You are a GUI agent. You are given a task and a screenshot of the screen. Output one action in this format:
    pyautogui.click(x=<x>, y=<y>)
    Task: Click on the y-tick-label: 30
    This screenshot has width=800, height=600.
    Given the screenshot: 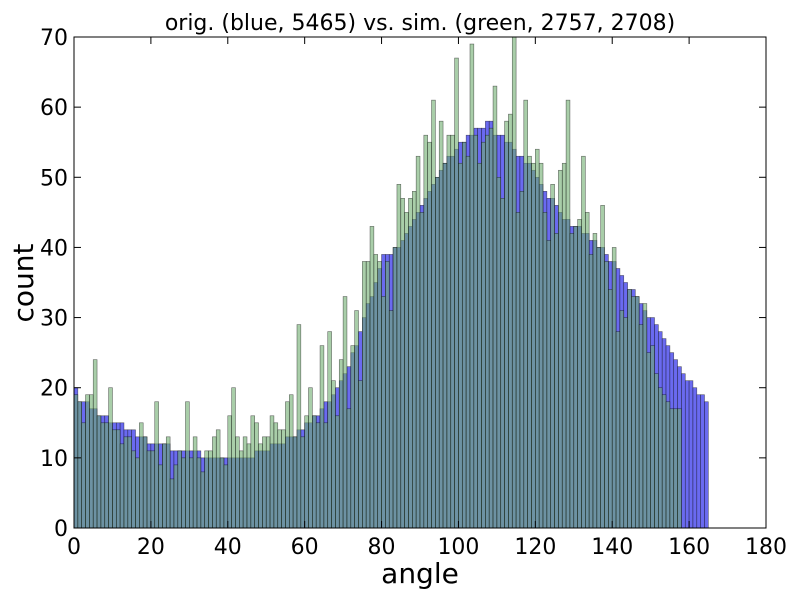 What is the action you would take?
    pyautogui.click(x=54, y=319)
    